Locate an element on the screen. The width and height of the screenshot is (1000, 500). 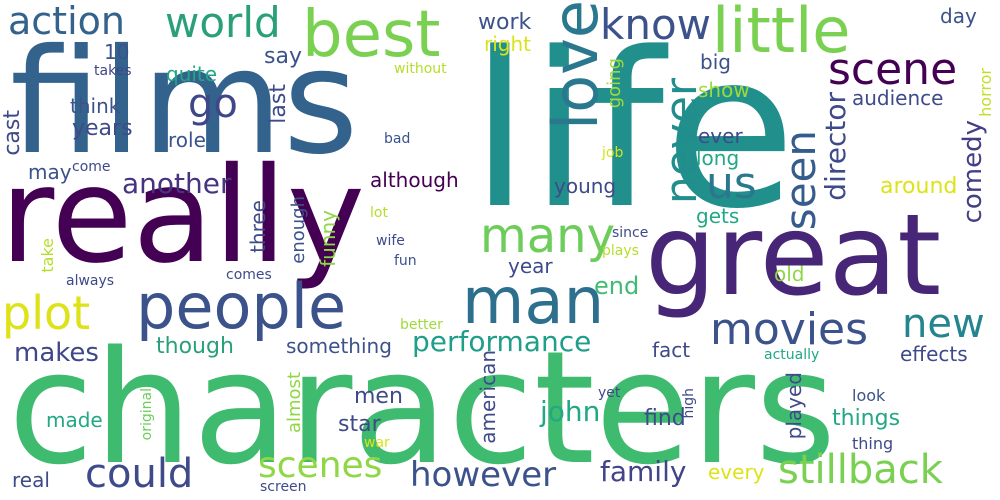
word-come: come is located at coordinates (91, 167).